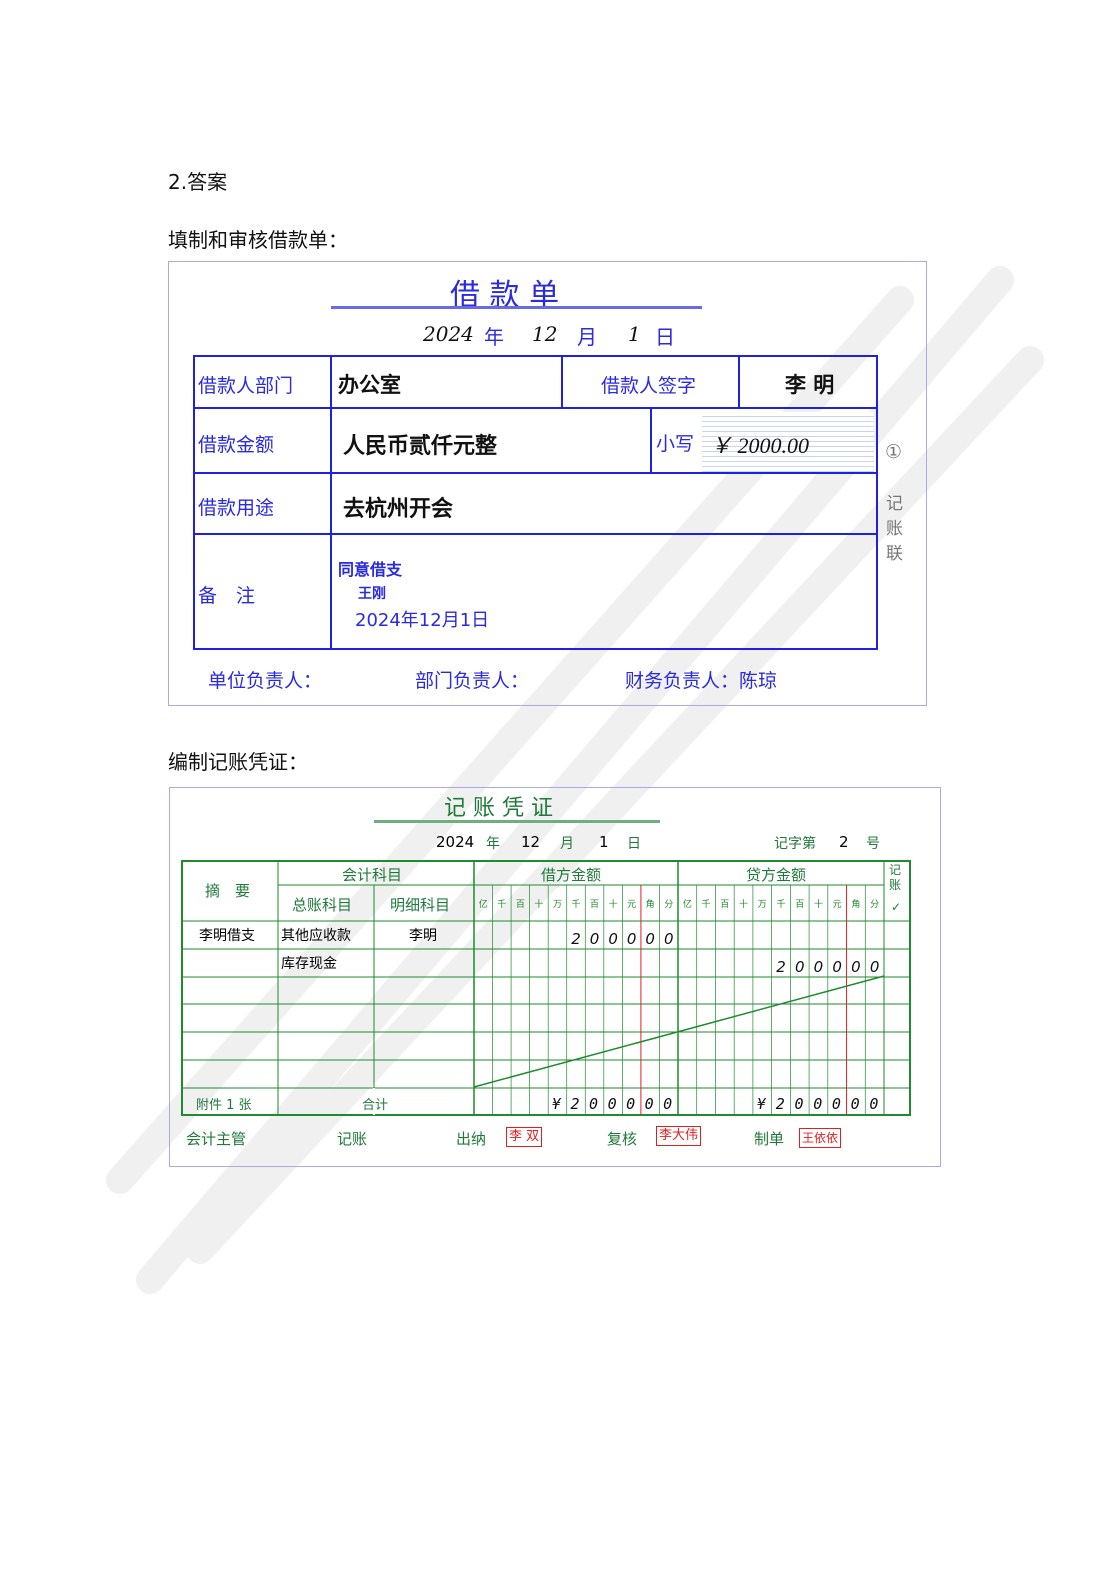 This screenshot has width=1116, height=1579. What do you see at coordinates (795, 844) in the screenshot?
I see `voucher-number-prefix: 记字第` at bounding box center [795, 844].